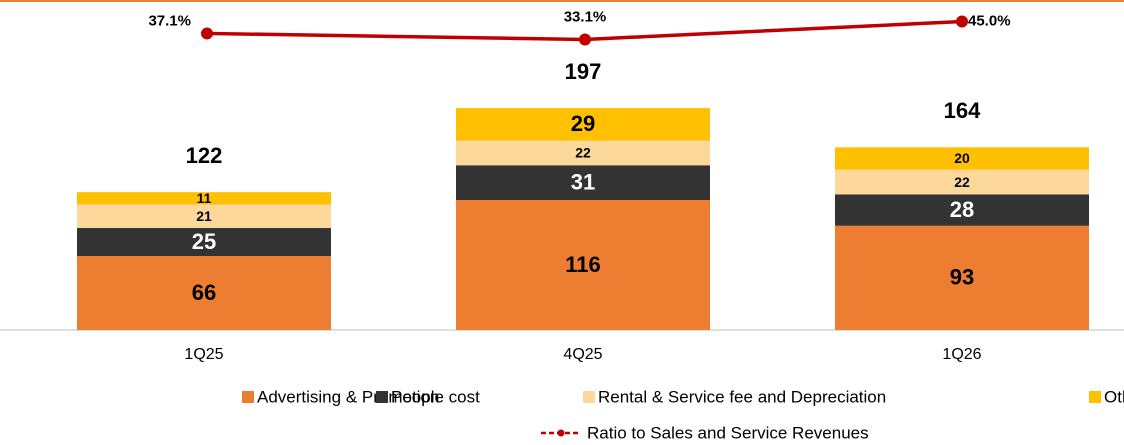 The height and width of the screenshot is (445, 1124). I want to click on legend-label: People cost, so click(435, 396).